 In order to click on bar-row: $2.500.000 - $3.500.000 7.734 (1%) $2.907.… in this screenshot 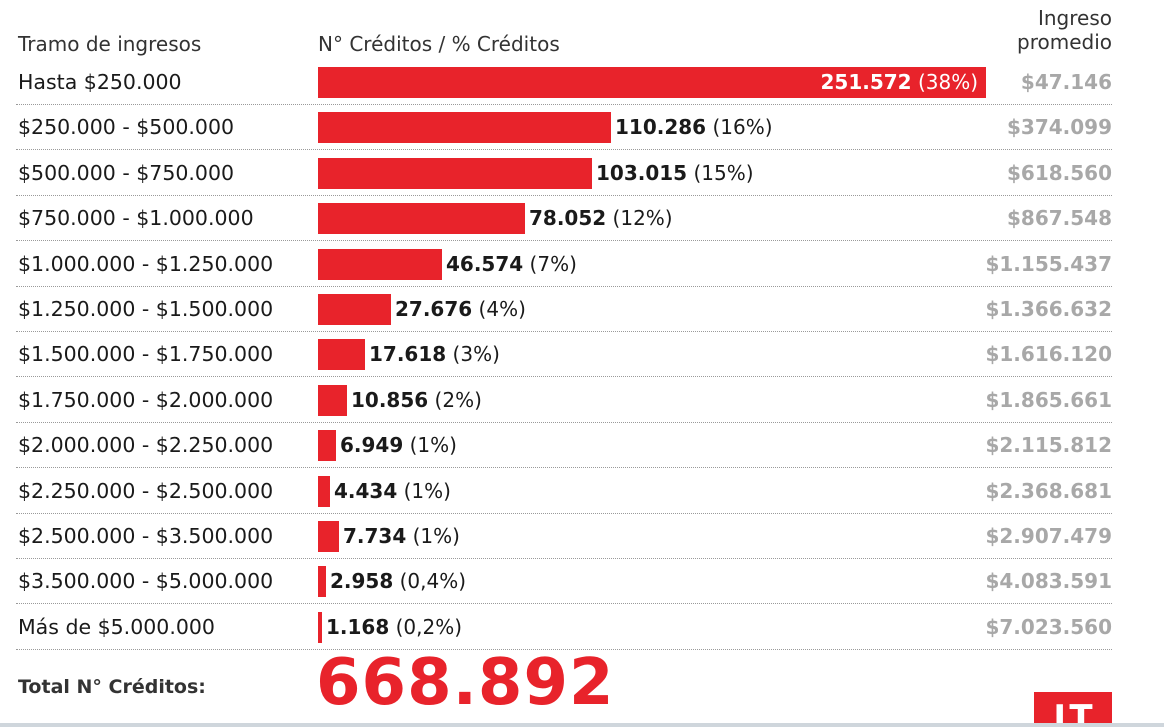, I will do `click(564, 536)`.